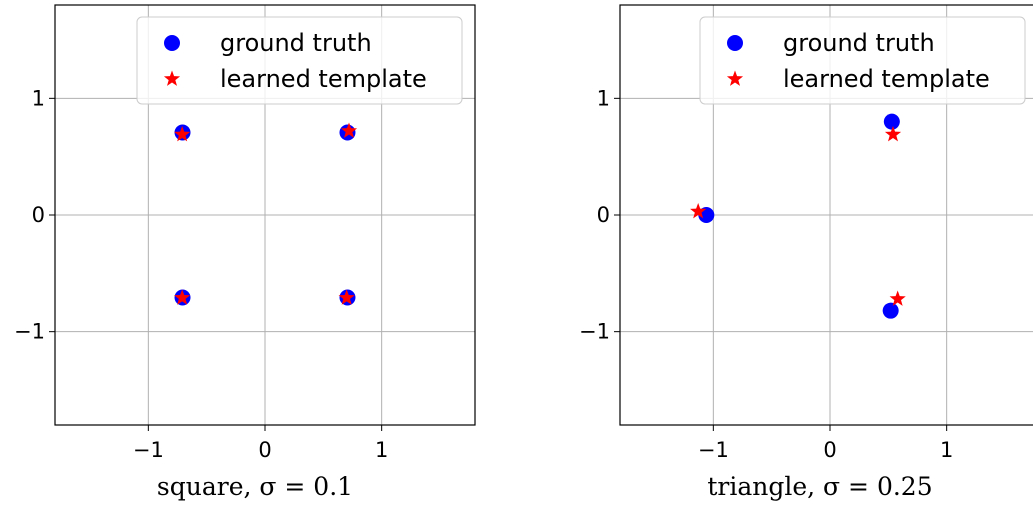  Describe the element at coordinates (255, 486) in the screenshot. I see `panel-caption: square, σ = 0.1` at that location.